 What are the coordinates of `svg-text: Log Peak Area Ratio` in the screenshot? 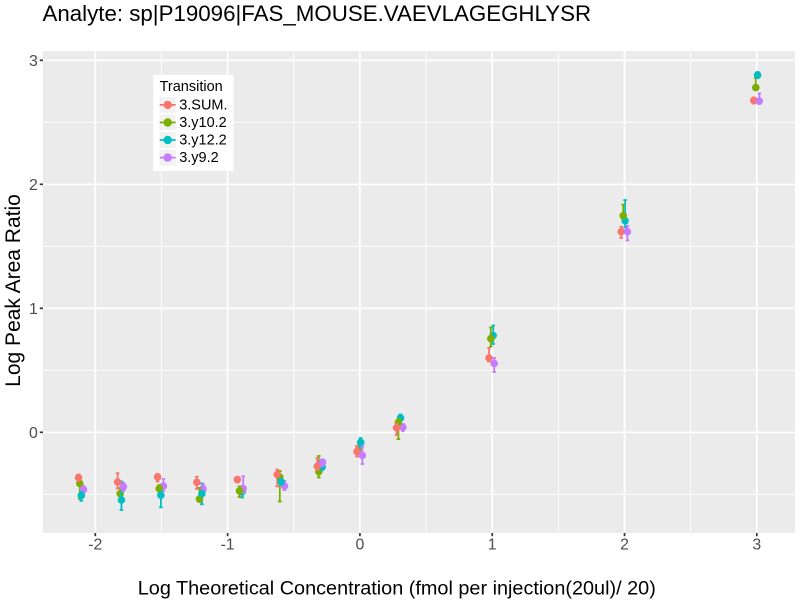 It's located at (13, 290).